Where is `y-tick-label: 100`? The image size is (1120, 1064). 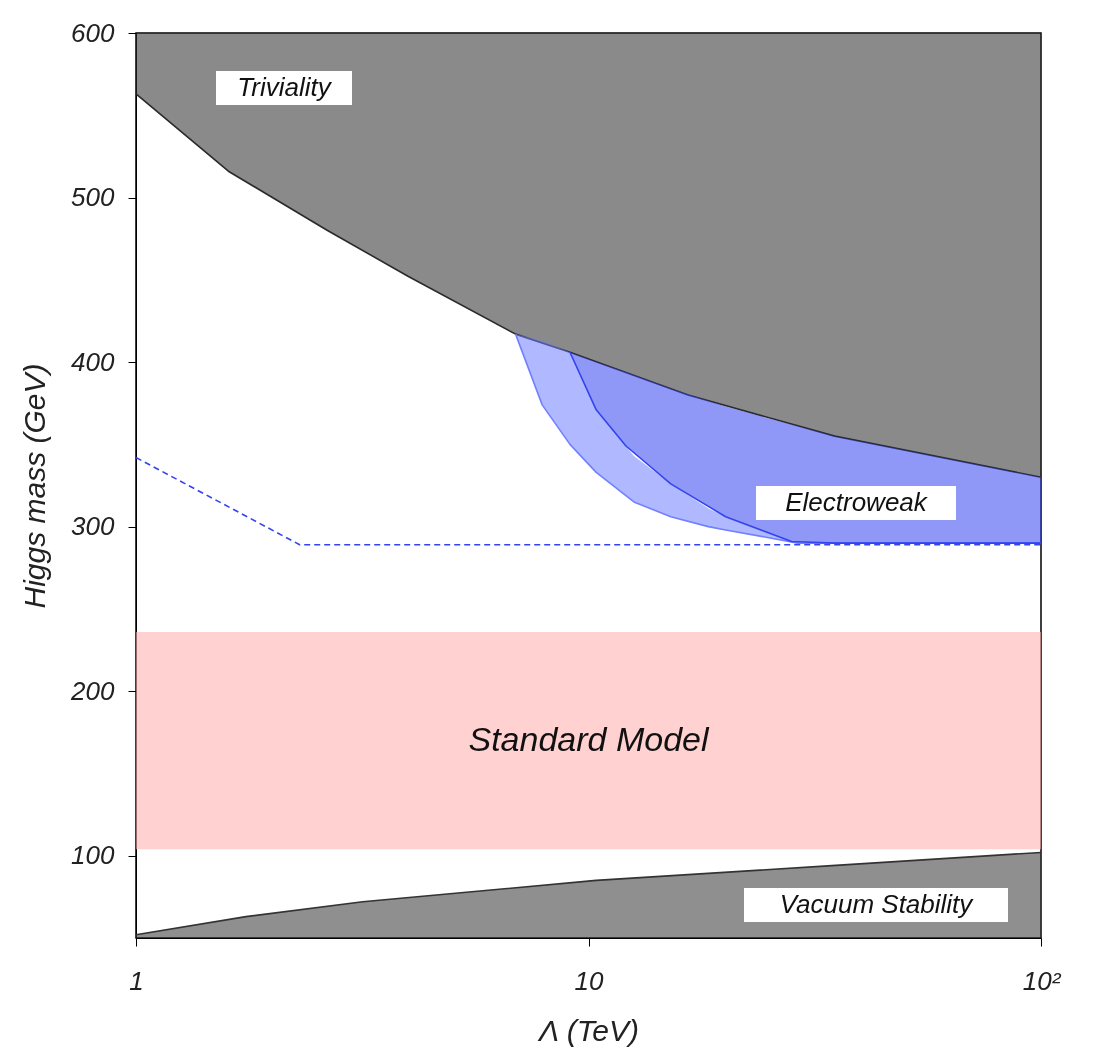
y-tick-label: 100 is located at coordinates (93, 855).